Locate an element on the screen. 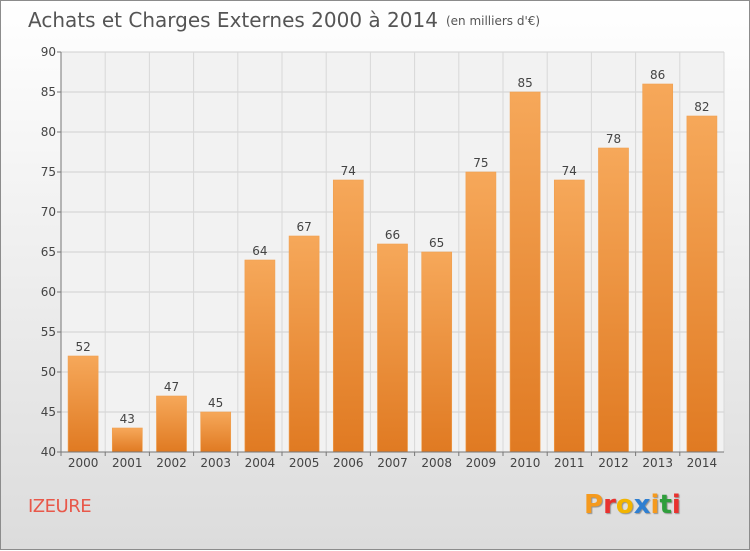 The image size is (750, 551). y-tick-label: 45 is located at coordinates (48, 412).